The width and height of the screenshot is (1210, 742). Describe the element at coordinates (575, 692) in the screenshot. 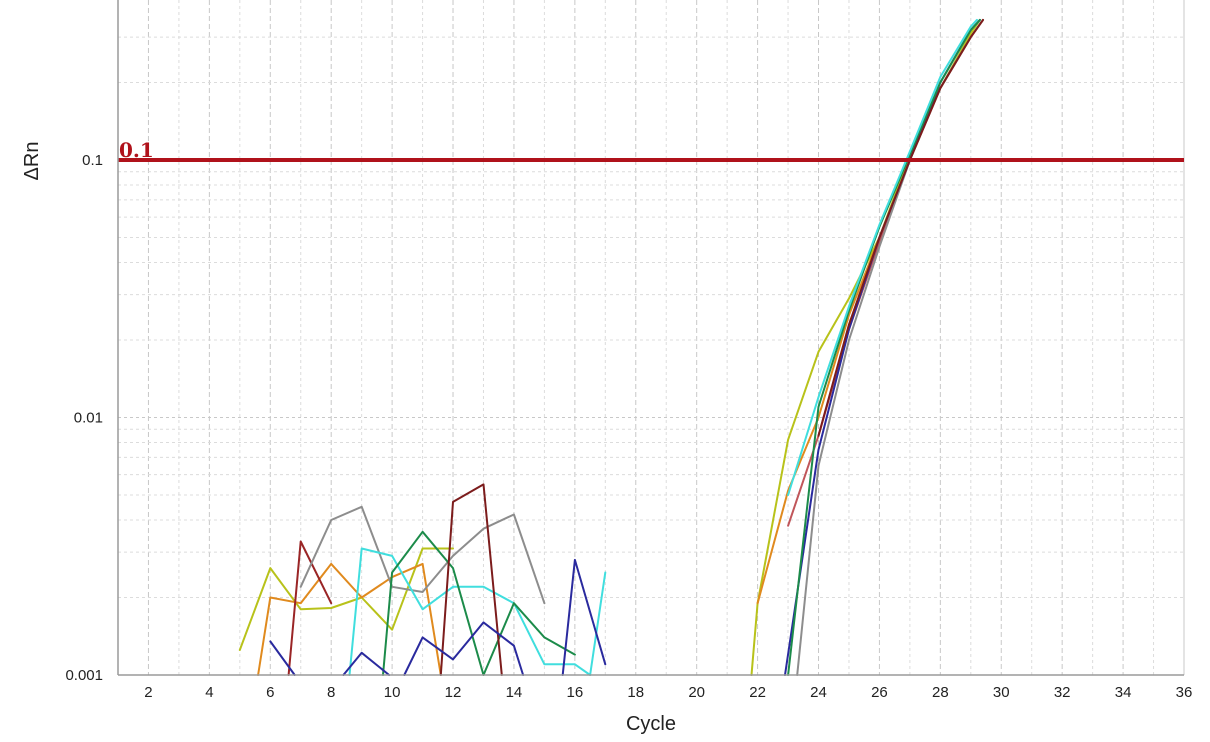

I see `x-tick-label: 16` at that location.